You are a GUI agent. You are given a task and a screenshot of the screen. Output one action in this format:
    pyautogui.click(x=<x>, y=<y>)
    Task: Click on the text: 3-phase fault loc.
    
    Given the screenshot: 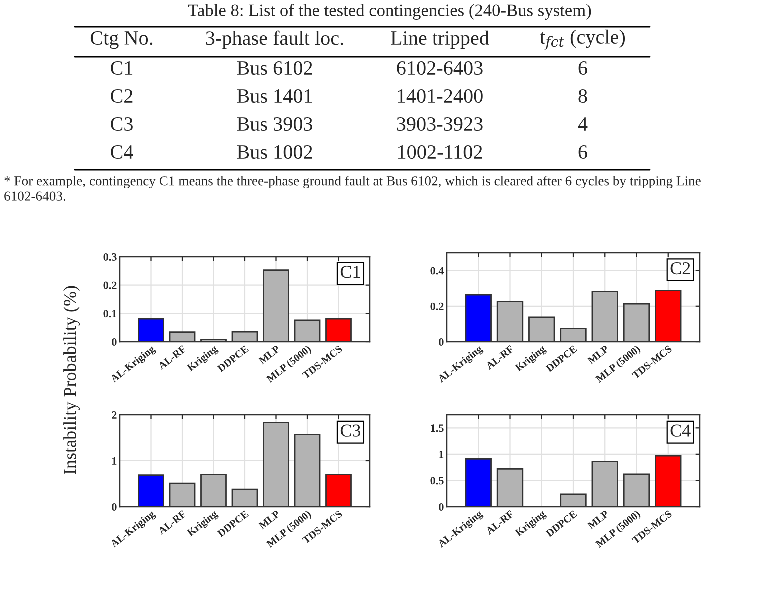 What is the action you would take?
    pyautogui.click(x=275, y=40)
    